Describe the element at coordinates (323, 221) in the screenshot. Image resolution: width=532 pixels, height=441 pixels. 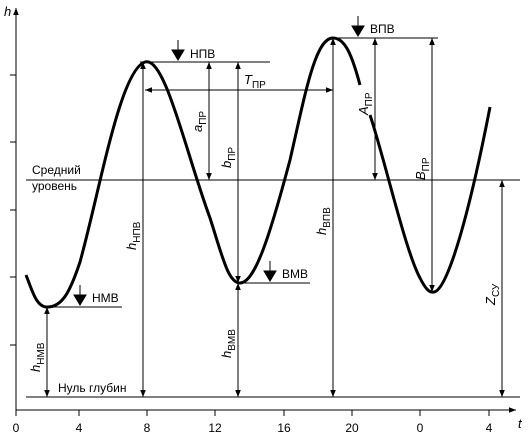
I see `h-vpv-label: hВПВ` at that location.